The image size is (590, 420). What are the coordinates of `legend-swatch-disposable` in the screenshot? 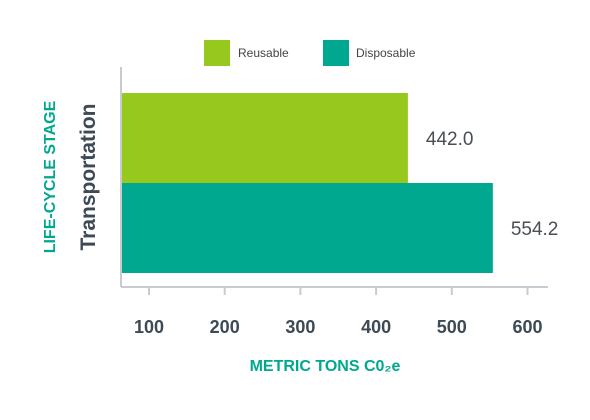 It's located at (336, 53).